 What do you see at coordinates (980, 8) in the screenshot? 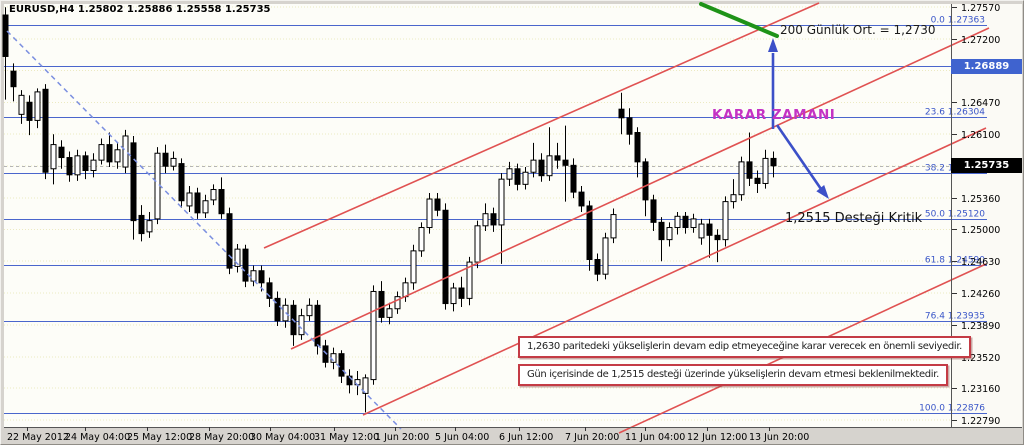
I see `price-tick-label: 1.27570` at bounding box center [980, 8].